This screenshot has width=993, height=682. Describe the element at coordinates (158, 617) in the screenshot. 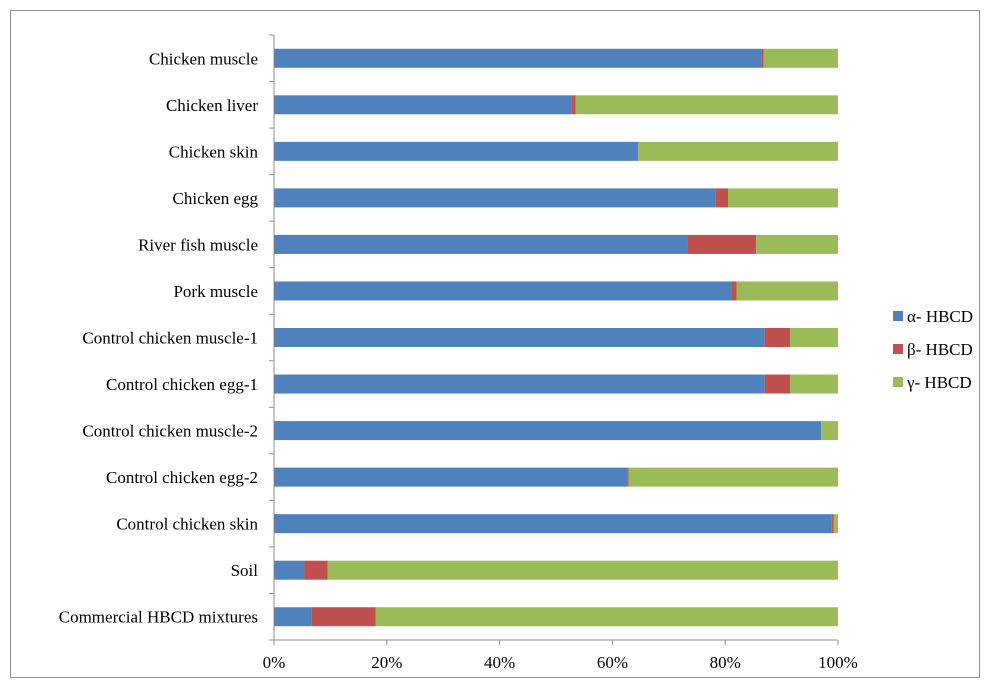

I see `category-label: Commercial HBCD mixtures` at that location.